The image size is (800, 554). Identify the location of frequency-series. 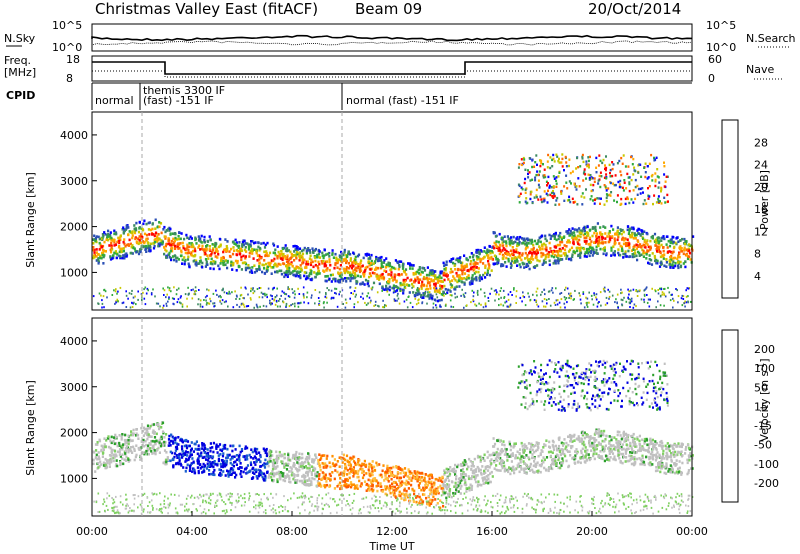
(392, 68).